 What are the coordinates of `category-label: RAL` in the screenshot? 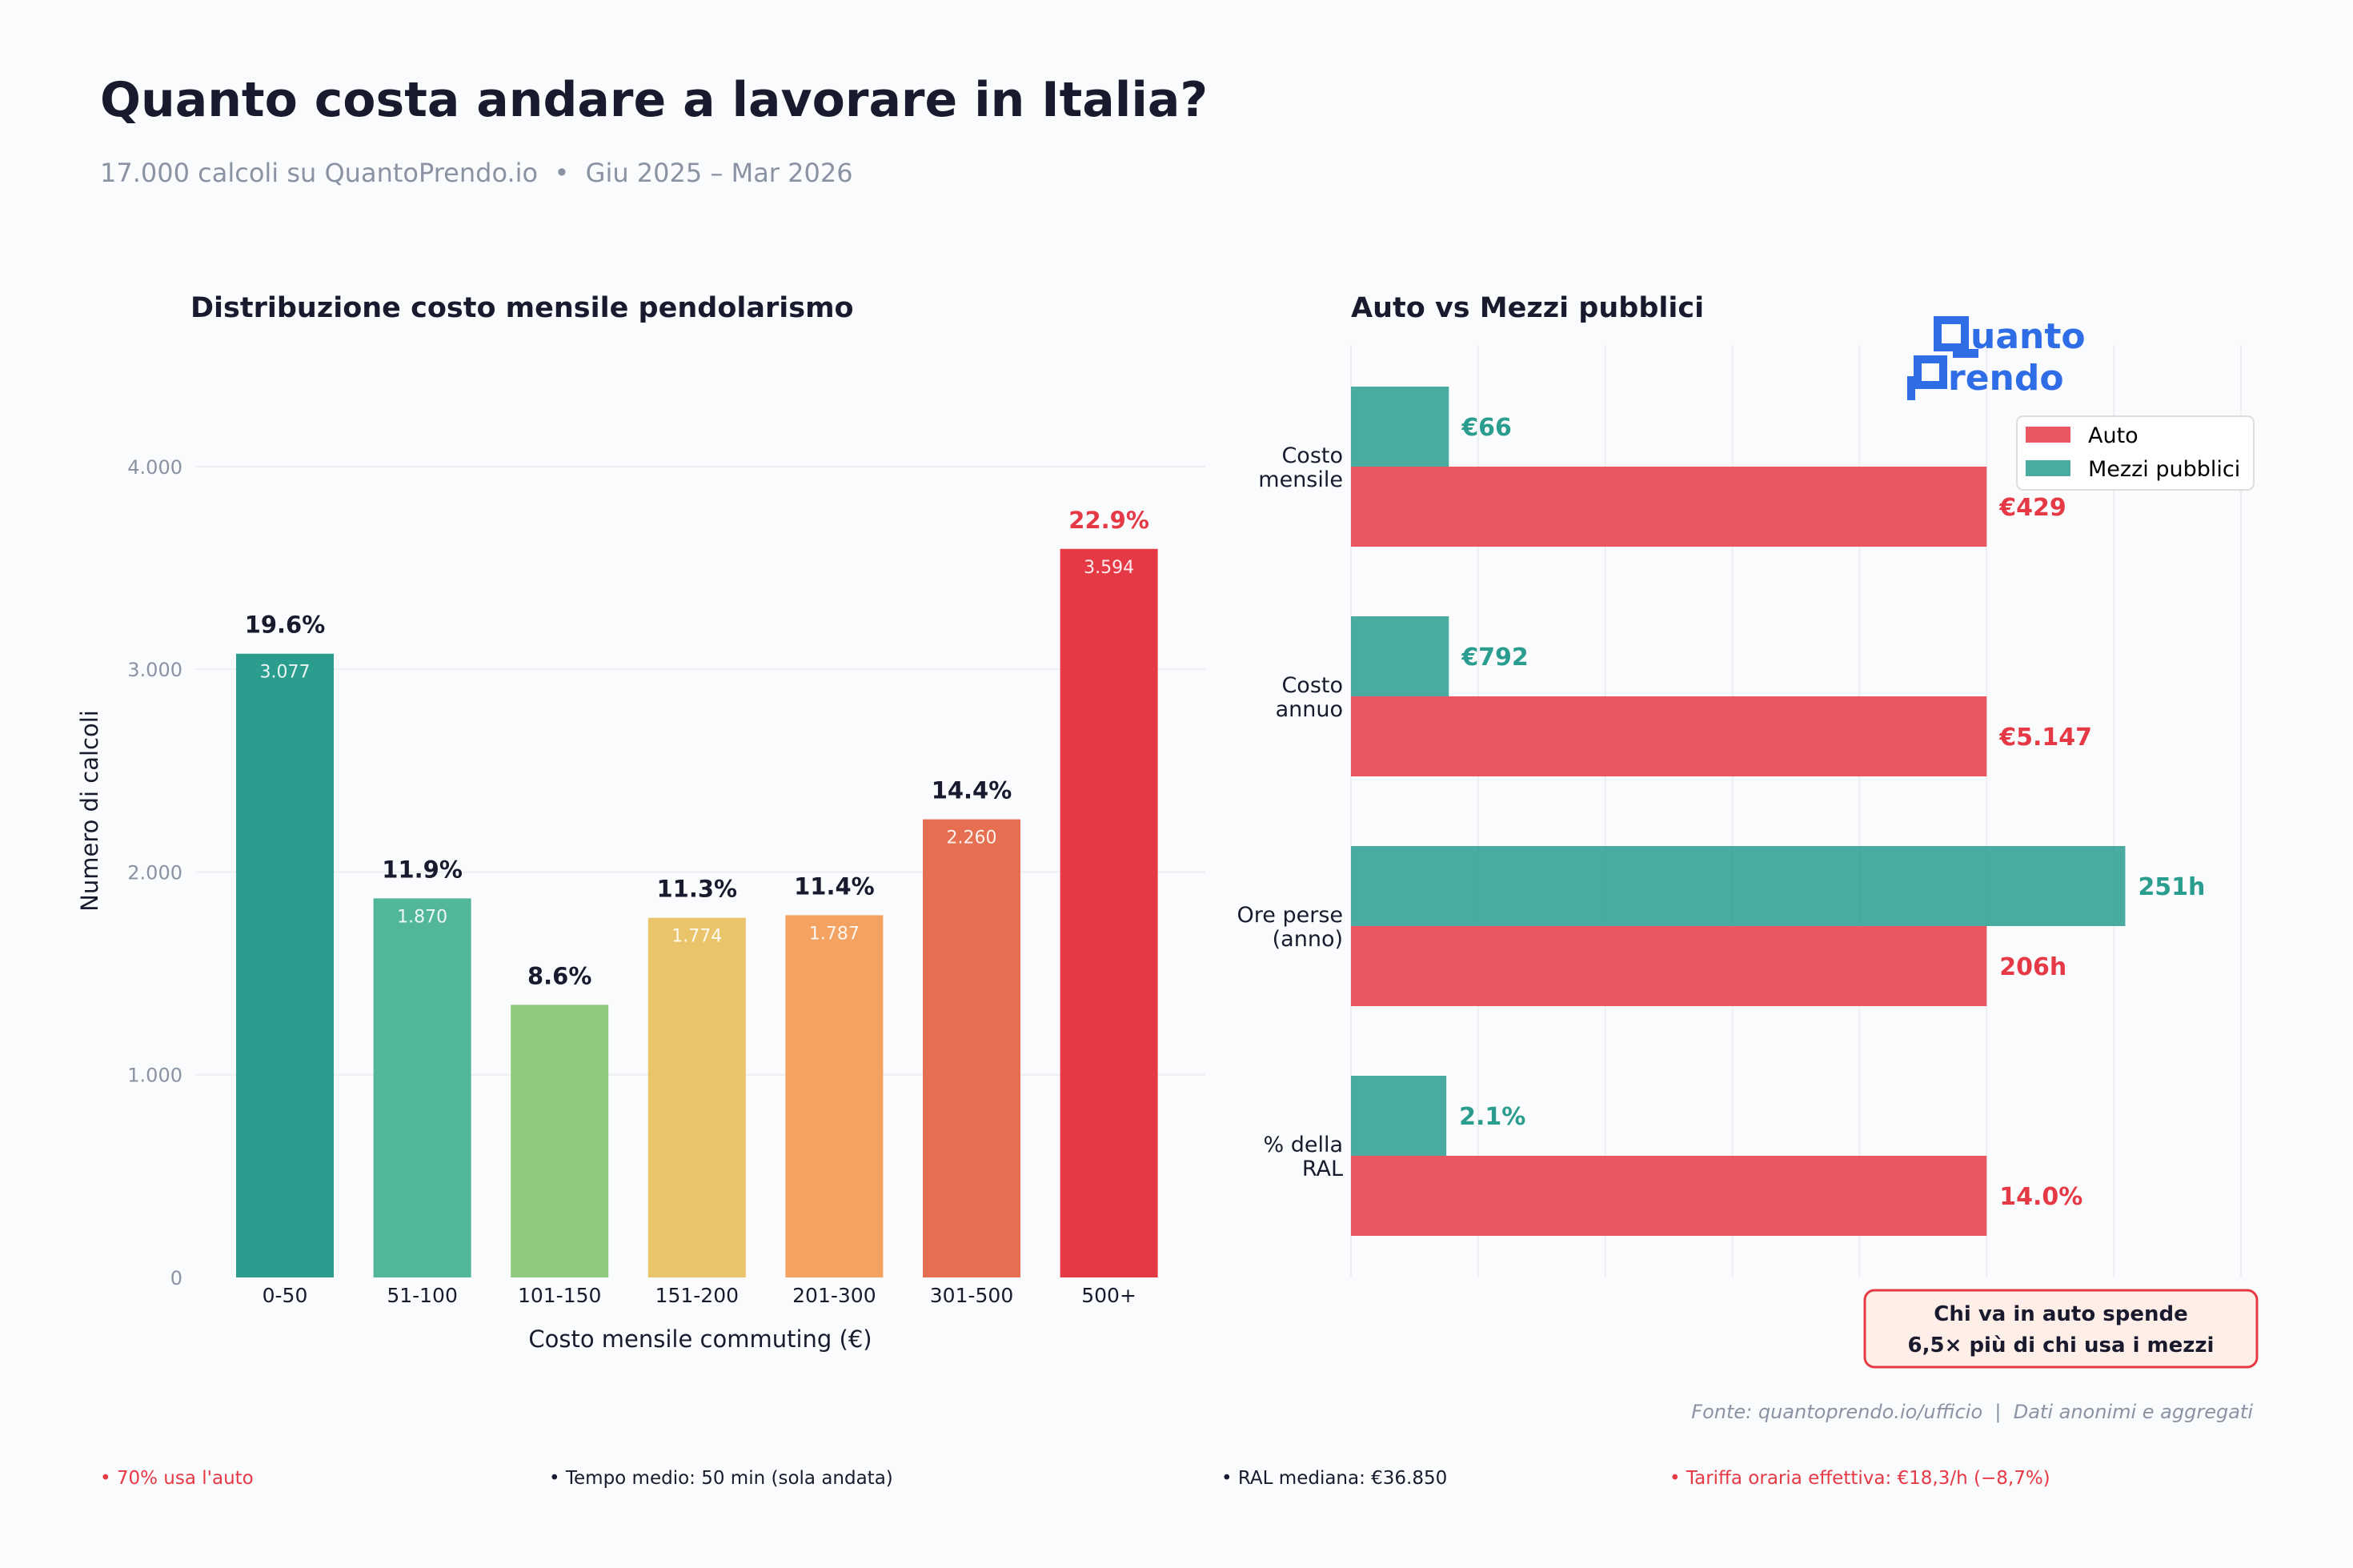 It's located at (1323, 1169).